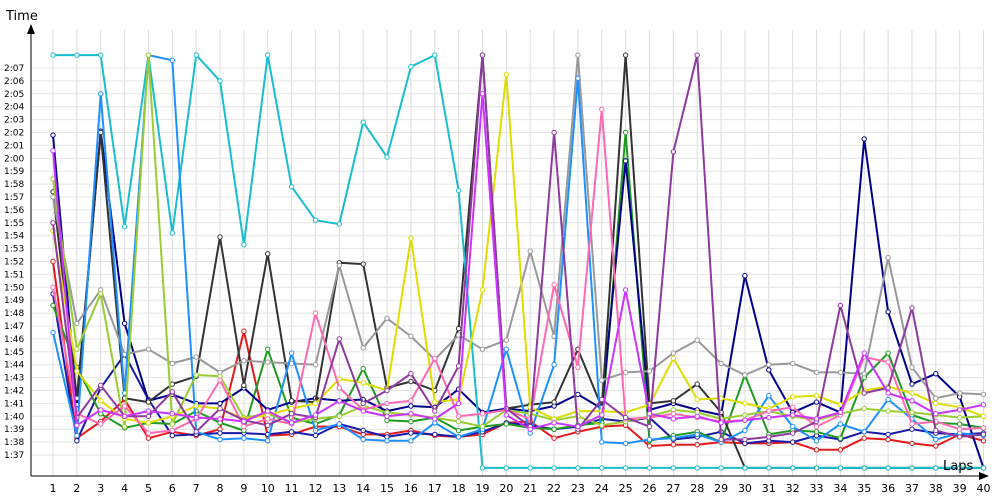 The image size is (1000, 500). Describe the element at coordinates (14, 275) in the screenshot. I see `y-tick-label: 1:51` at that location.